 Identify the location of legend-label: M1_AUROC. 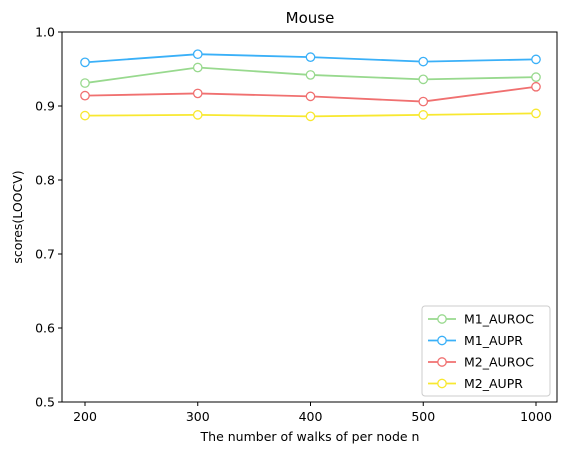
(499, 319).